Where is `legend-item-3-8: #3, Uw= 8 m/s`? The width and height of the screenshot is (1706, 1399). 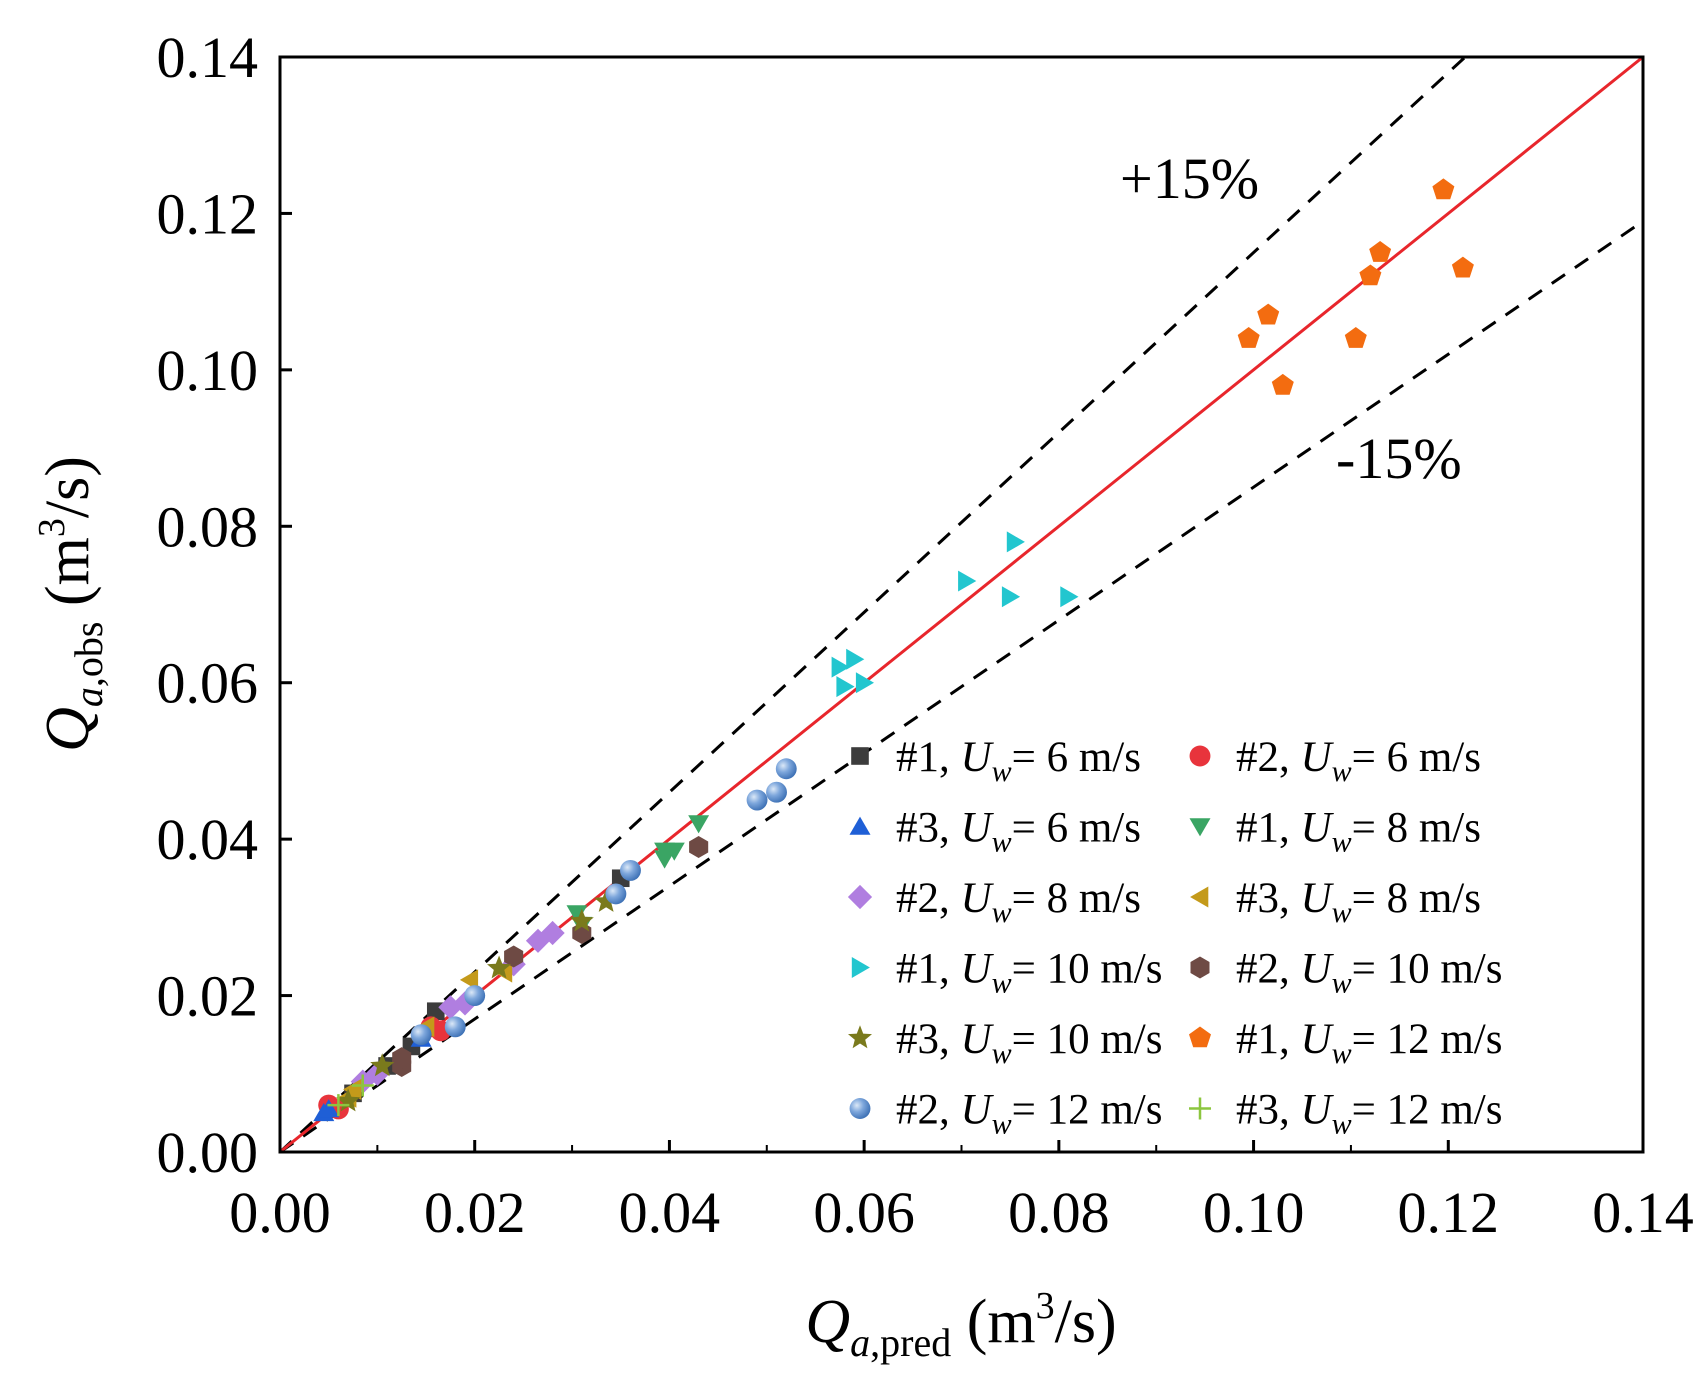
legend-item-3-8: #3, Uw= 8 m/s is located at coordinates (1335, 902).